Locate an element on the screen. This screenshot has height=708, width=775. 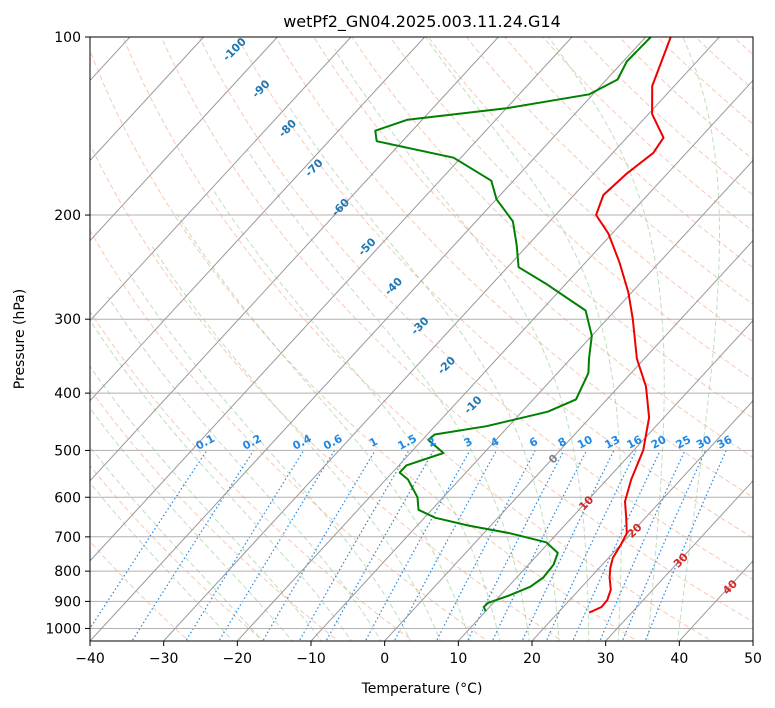
x-tick-label: 40 is located at coordinates (679, 659).